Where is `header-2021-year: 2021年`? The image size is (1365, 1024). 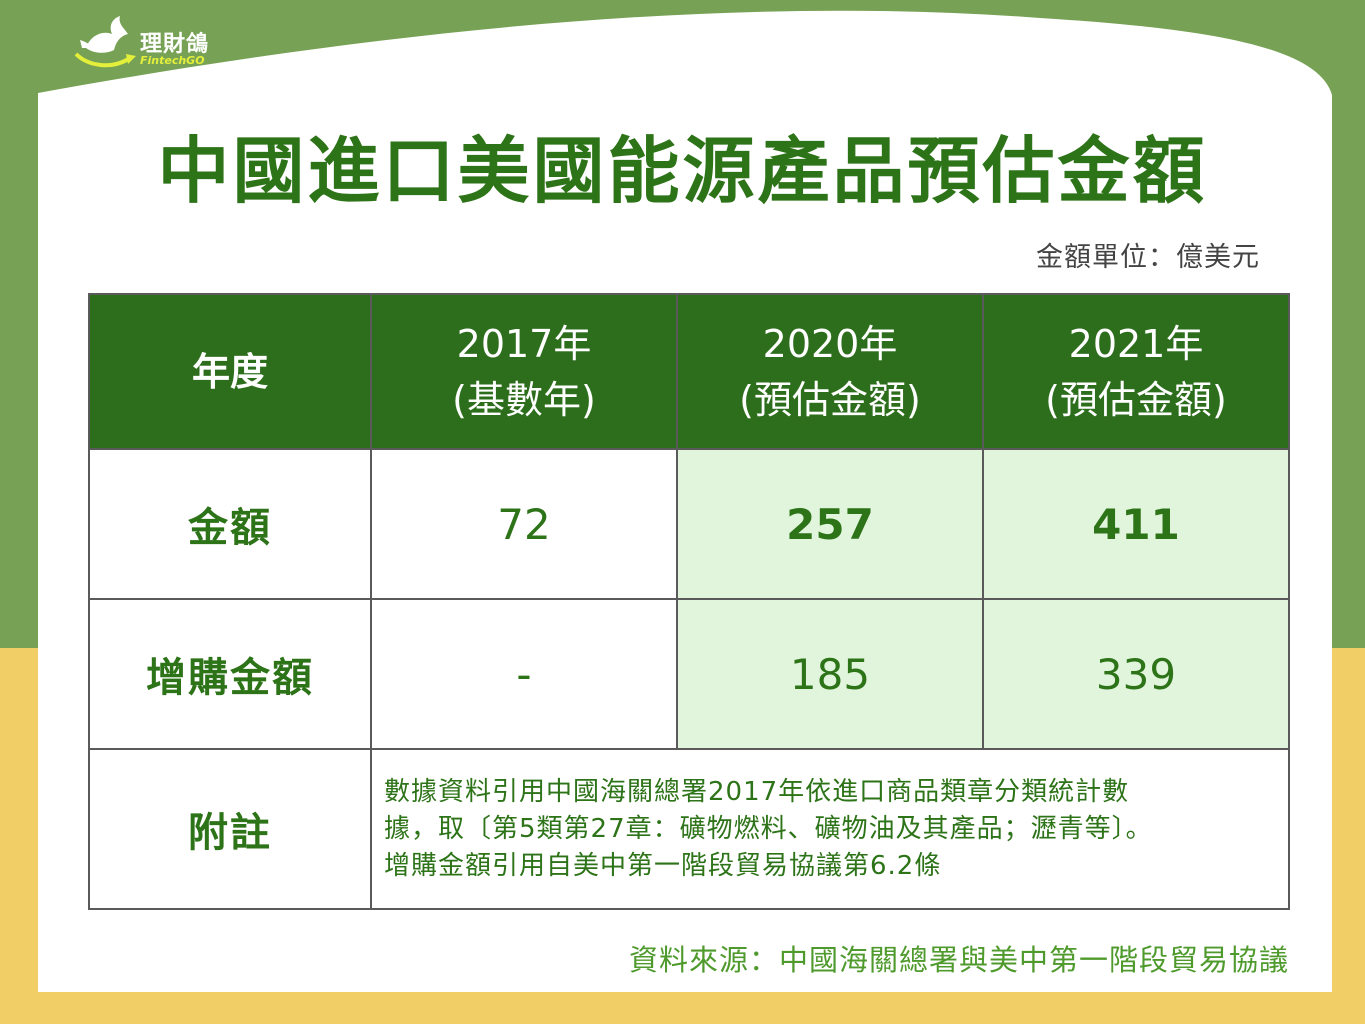
header-2021-year: 2021年 is located at coordinates (1136, 343).